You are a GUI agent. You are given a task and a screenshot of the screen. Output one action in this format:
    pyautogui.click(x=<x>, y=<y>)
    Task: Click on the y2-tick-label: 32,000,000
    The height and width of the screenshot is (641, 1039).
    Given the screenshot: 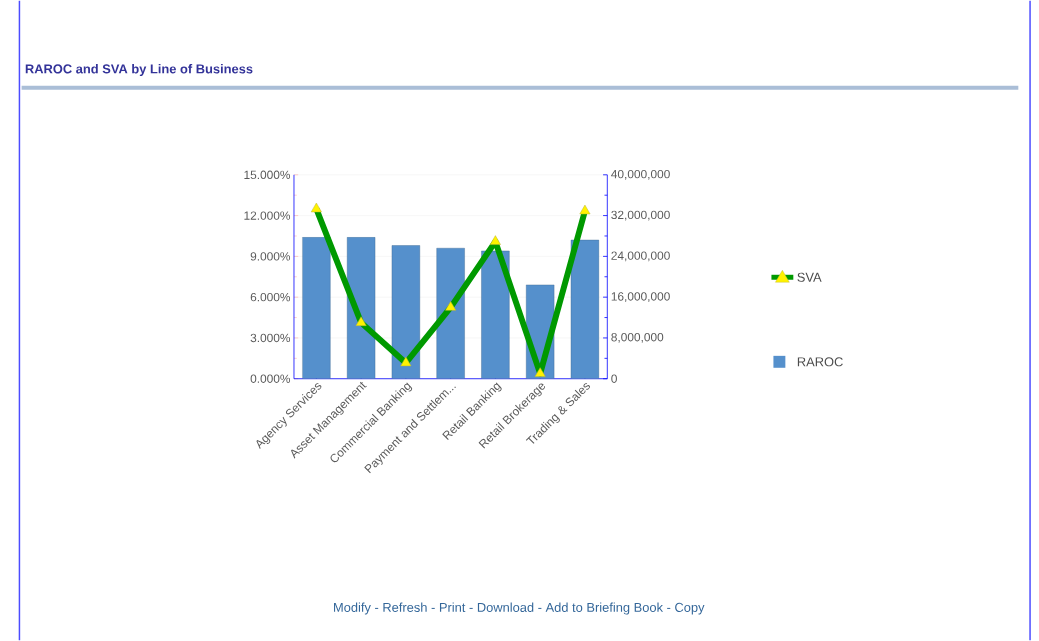 What is the action you would take?
    pyautogui.click(x=640, y=215)
    